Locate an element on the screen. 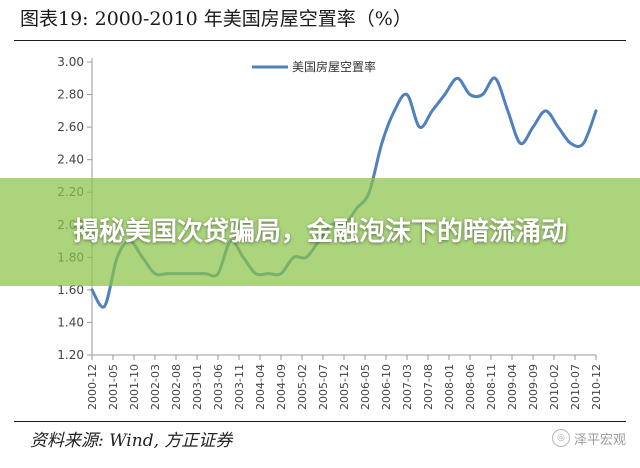 The width and height of the screenshot is (640, 468). x-tick-label: 2007-08 is located at coordinates (428, 387).